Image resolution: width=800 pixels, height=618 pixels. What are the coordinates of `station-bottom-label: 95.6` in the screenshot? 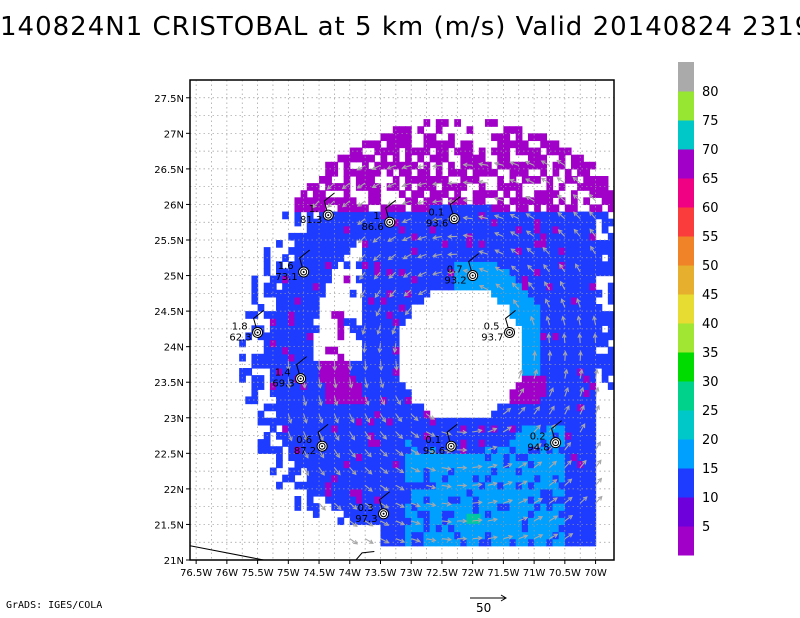 It's located at (434, 451).